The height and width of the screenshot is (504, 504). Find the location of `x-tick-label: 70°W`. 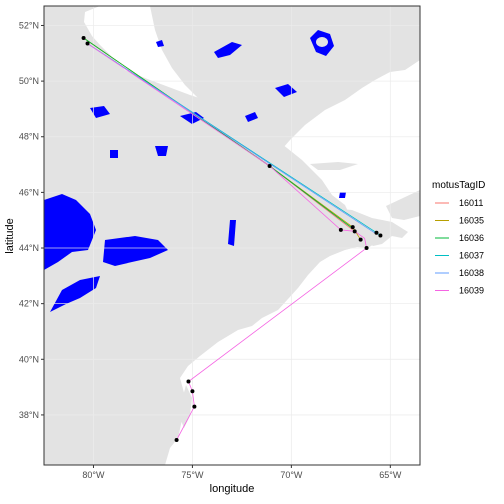

x-tick-label: 70°W is located at coordinates (291, 475).